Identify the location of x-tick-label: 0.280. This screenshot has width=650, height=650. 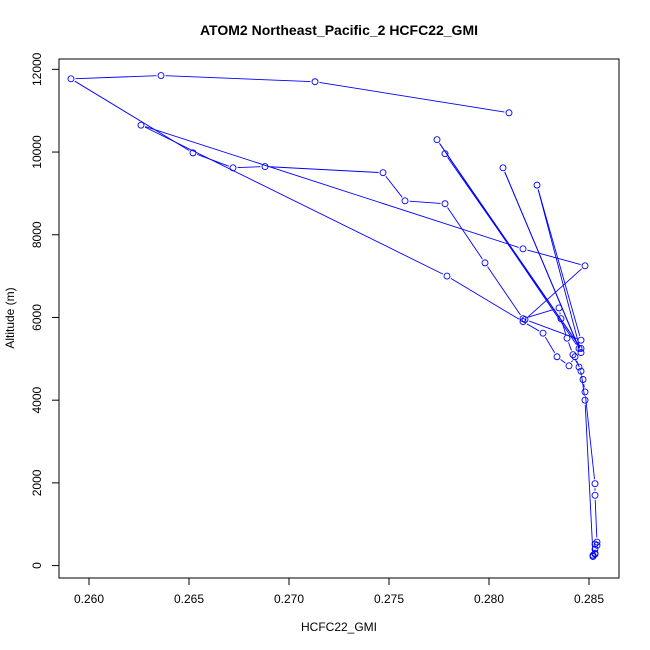
(489, 599).